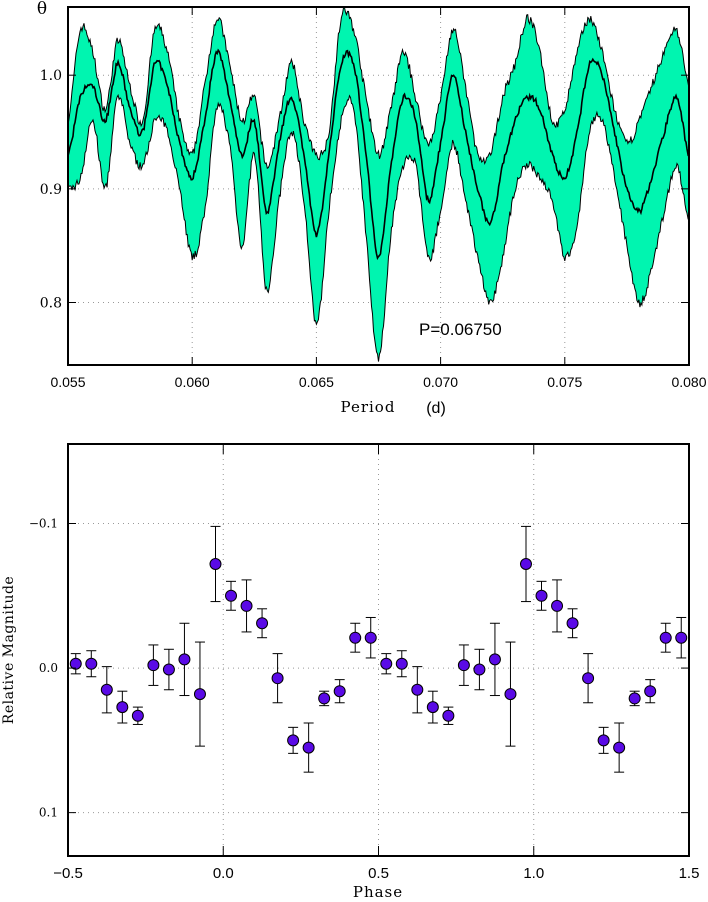  I want to click on phase-curve-x-tick-label: 0.5, so click(378, 873).